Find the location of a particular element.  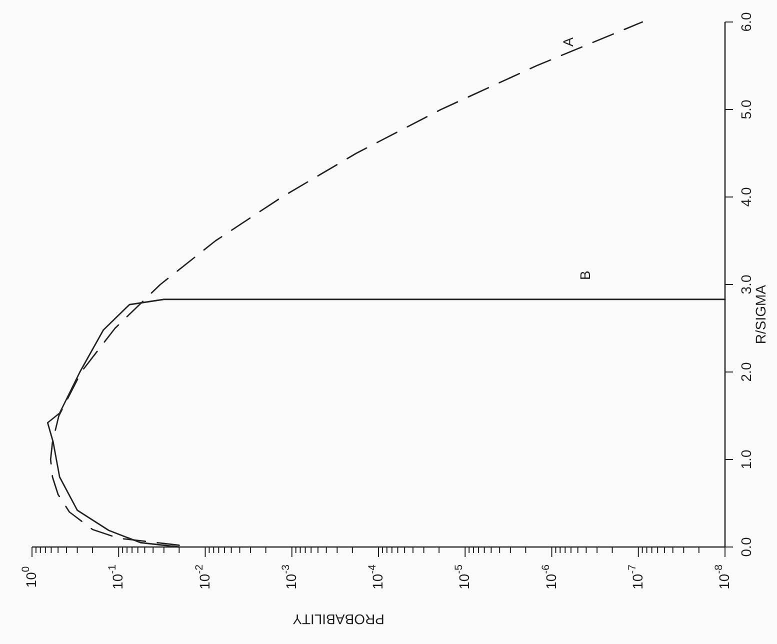

y-tick-label: 4.0 is located at coordinates (746, 197).